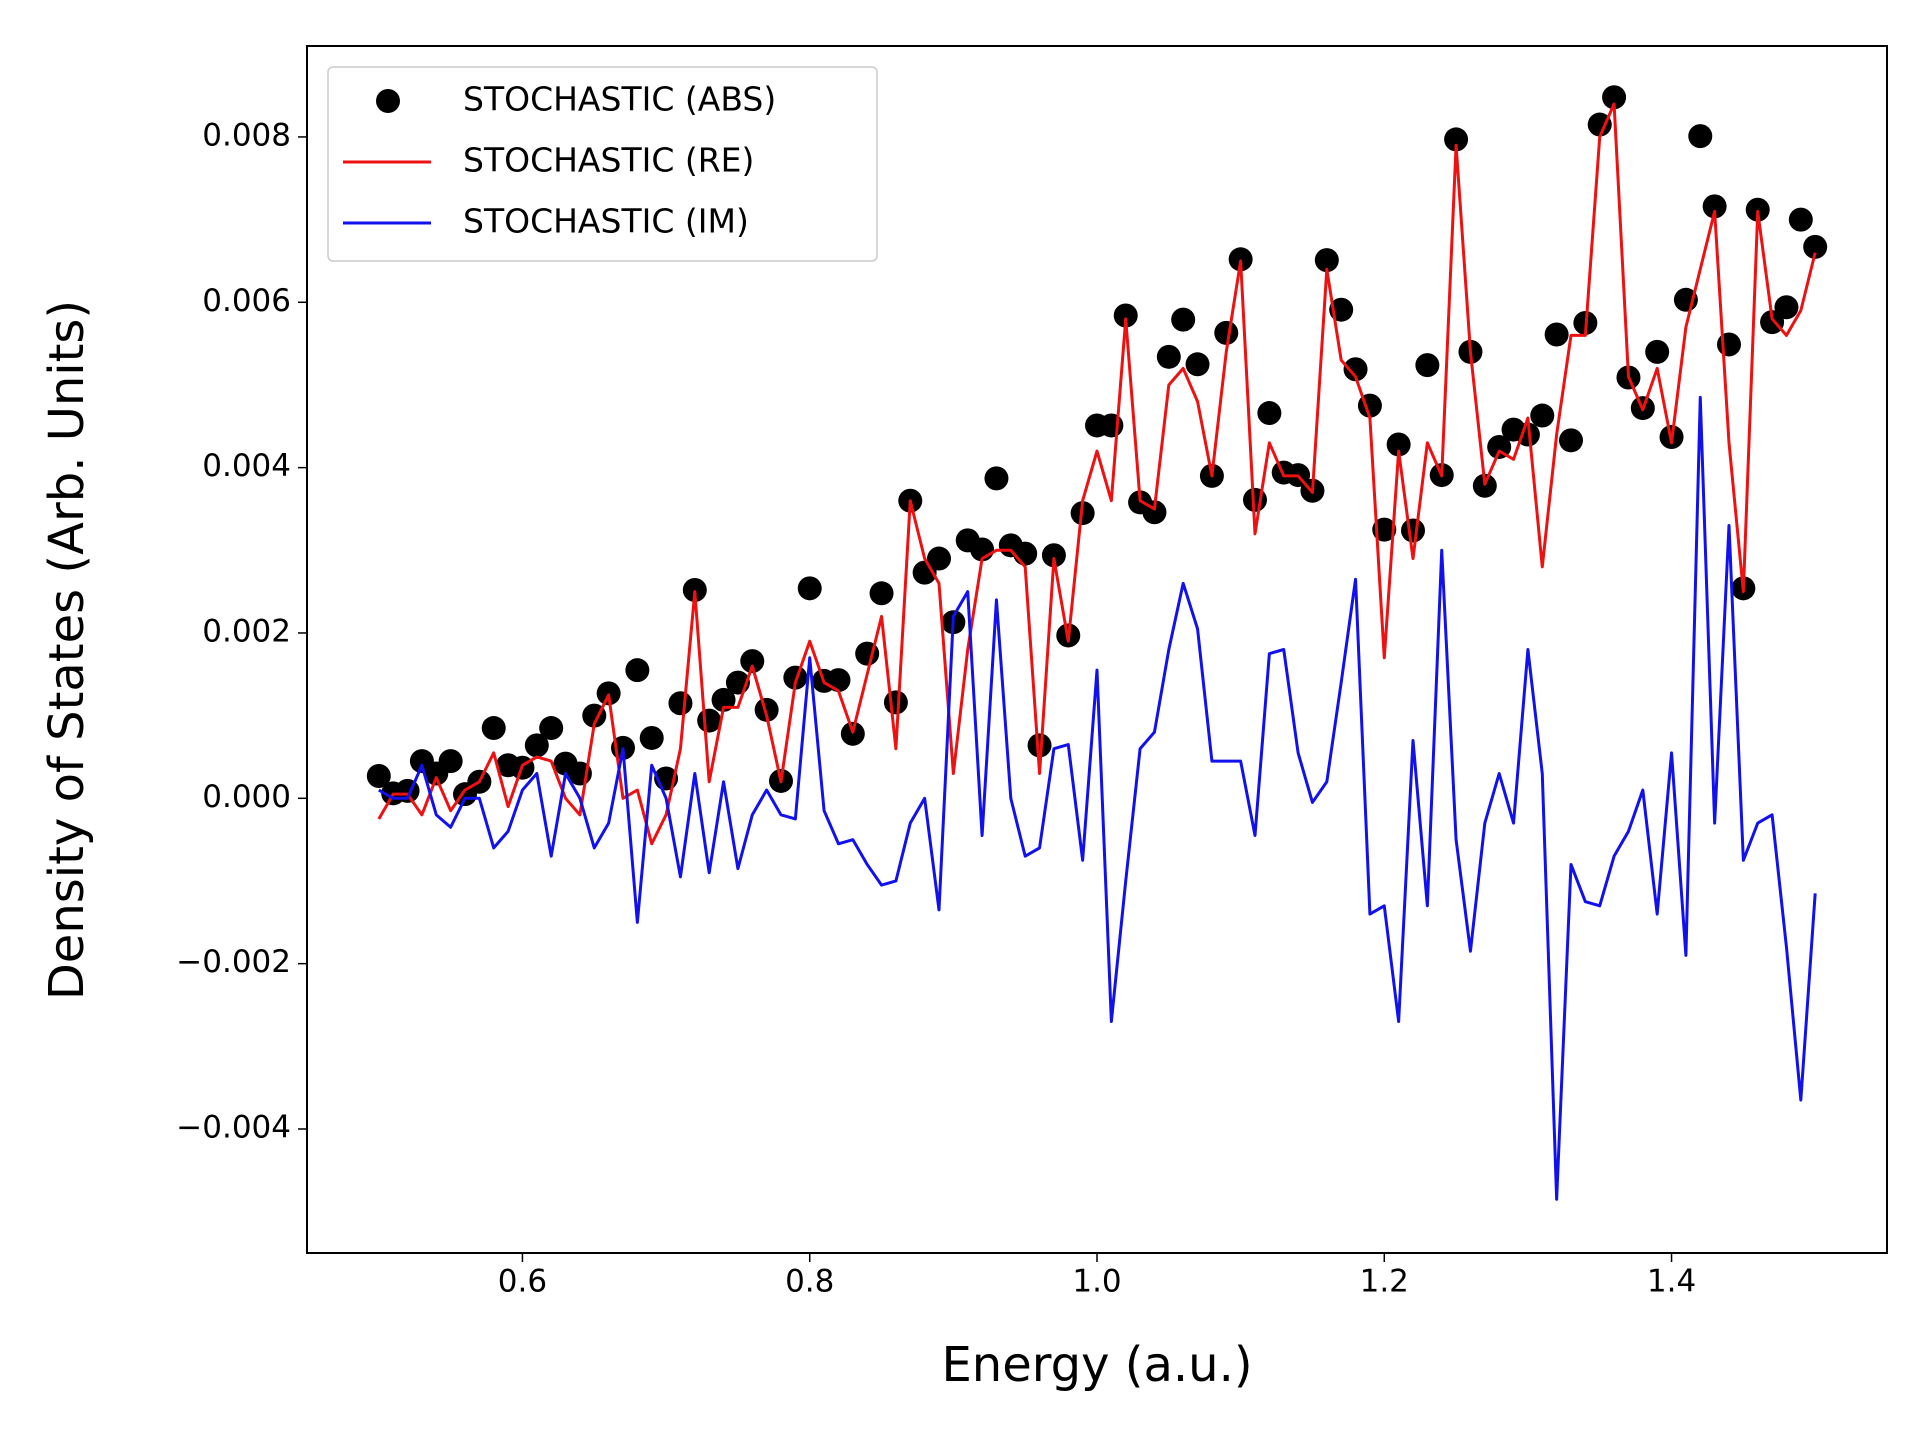 This screenshot has height=1440, width=1920. What do you see at coordinates (1096, 1282) in the screenshot?
I see `x-tick-label: 1.0` at bounding box center [1096, 1282].